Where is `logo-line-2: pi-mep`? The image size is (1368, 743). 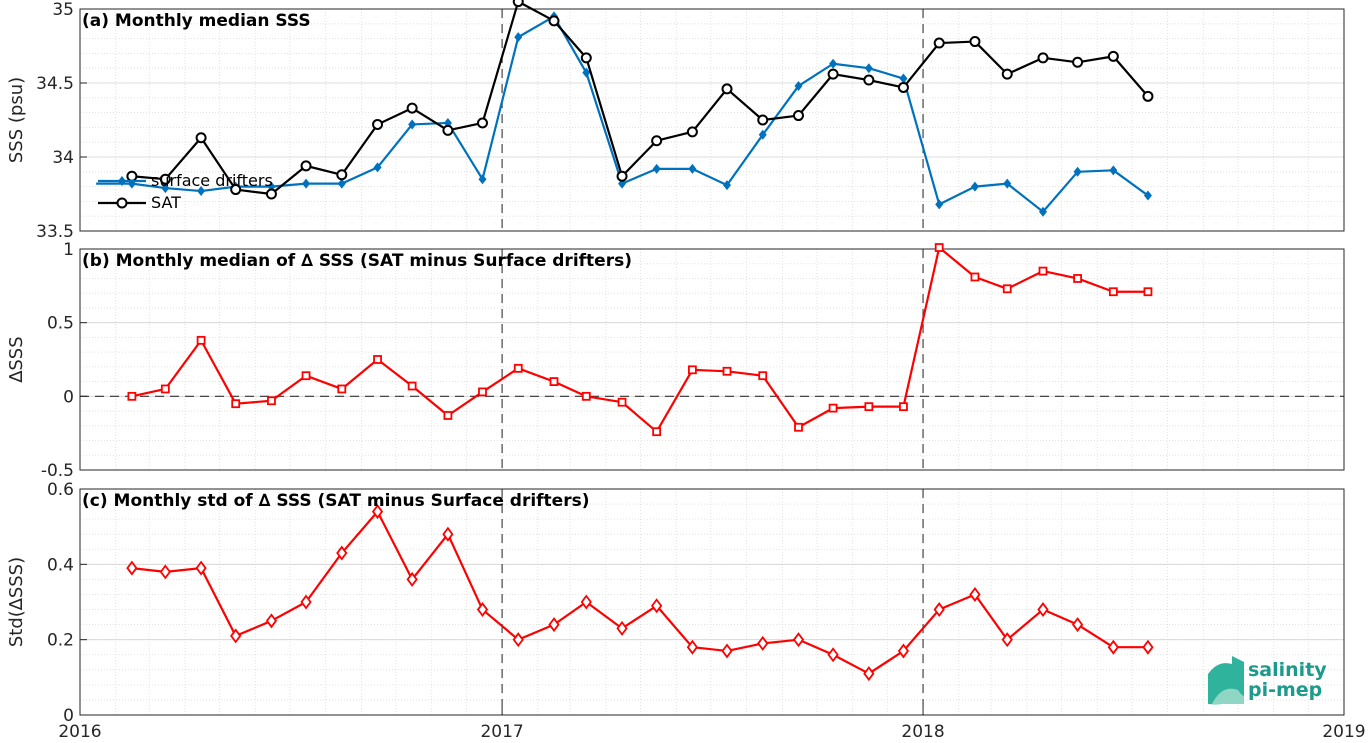
logo-line-2: pi-mep is located at coordinates (1285, 690).